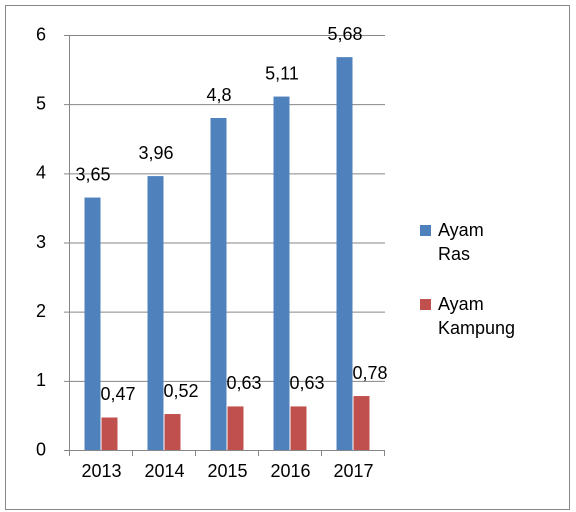  What do you see at coordinates (227, 471) in the screenshot?
I see `x-tick-label: 2015` at bounding box center [227, 471].